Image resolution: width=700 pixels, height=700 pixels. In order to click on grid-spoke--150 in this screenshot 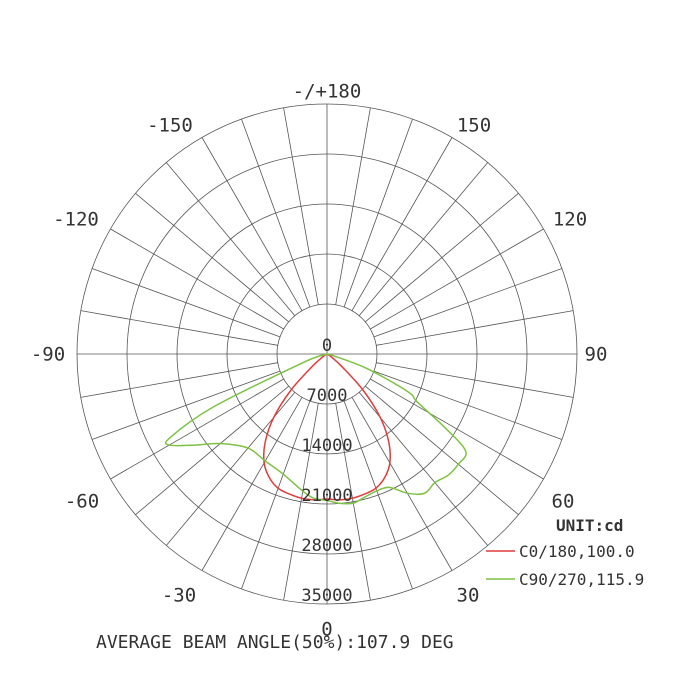, I will do `click(252, 224)`.